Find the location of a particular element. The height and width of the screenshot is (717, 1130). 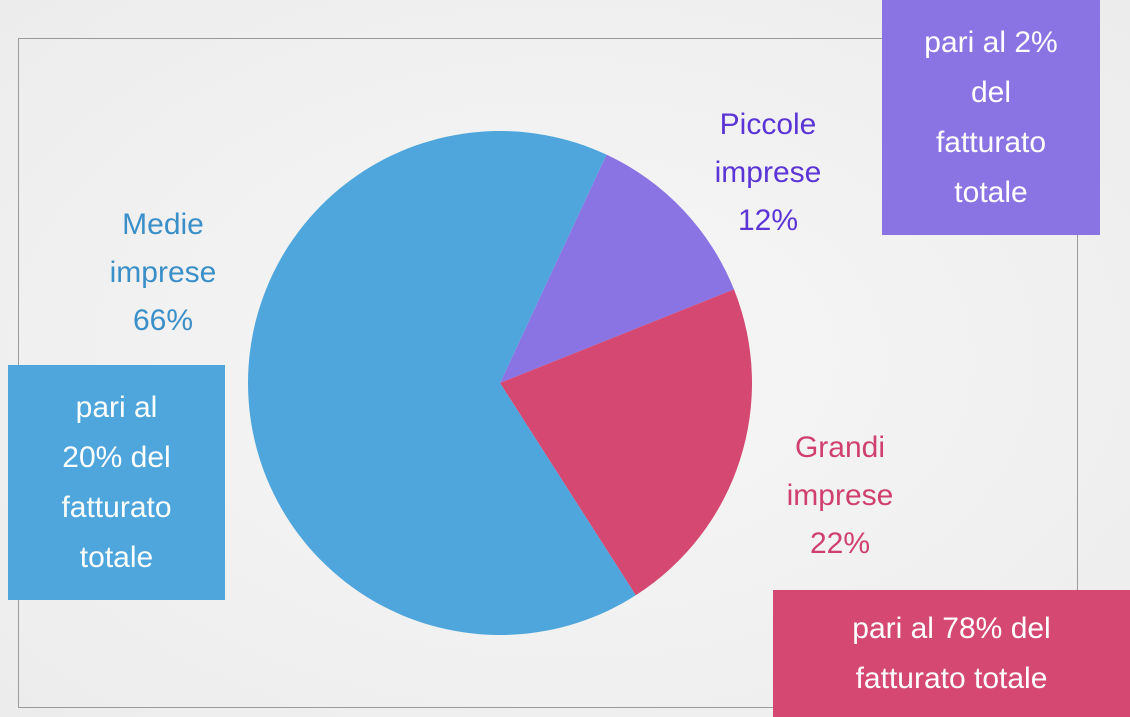

slice-value: 12% is located at coordinates (768, 220).